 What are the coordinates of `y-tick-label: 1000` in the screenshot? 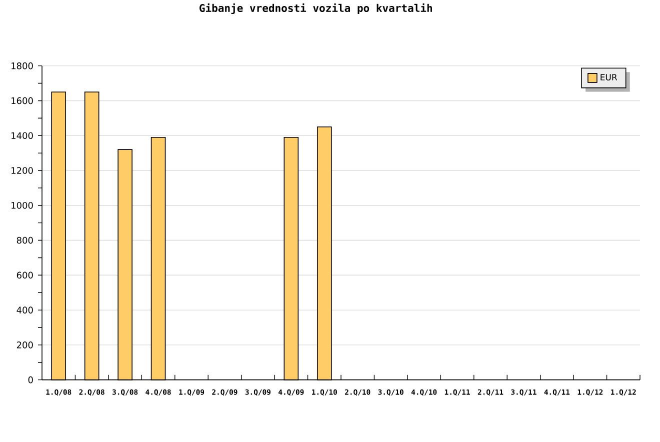 It's located at (22, 205).